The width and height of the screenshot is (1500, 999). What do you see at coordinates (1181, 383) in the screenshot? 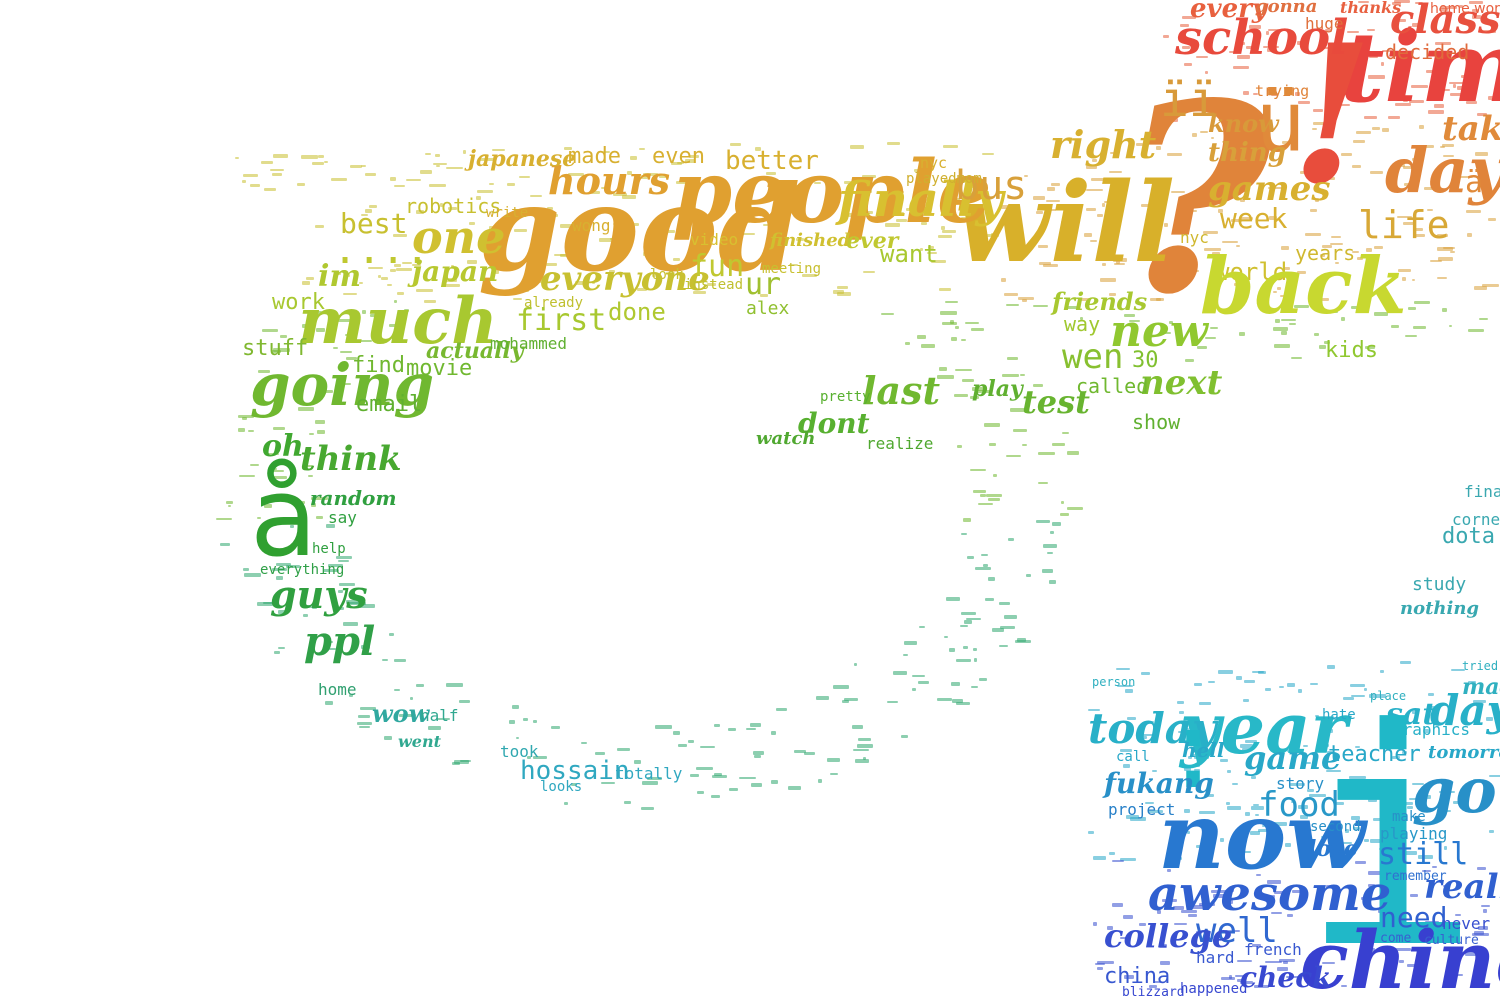
I see `cloud-word: next` at bounding box center [1181, 383].